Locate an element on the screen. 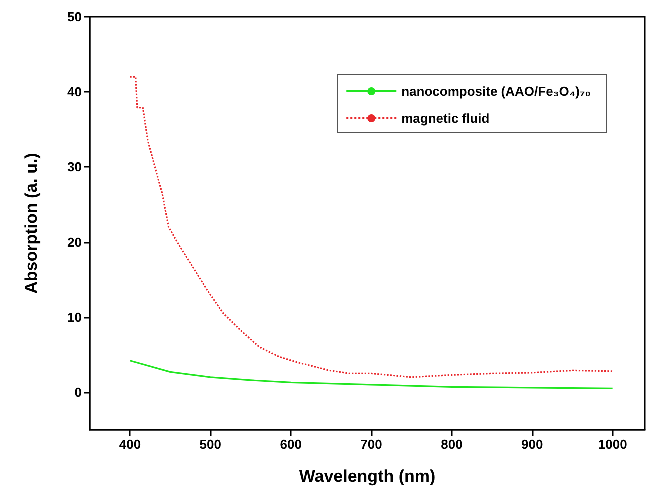 The width and height of the screenshot is (647, 494). x-tick-label: 400 is located at coordinates (130, 444).